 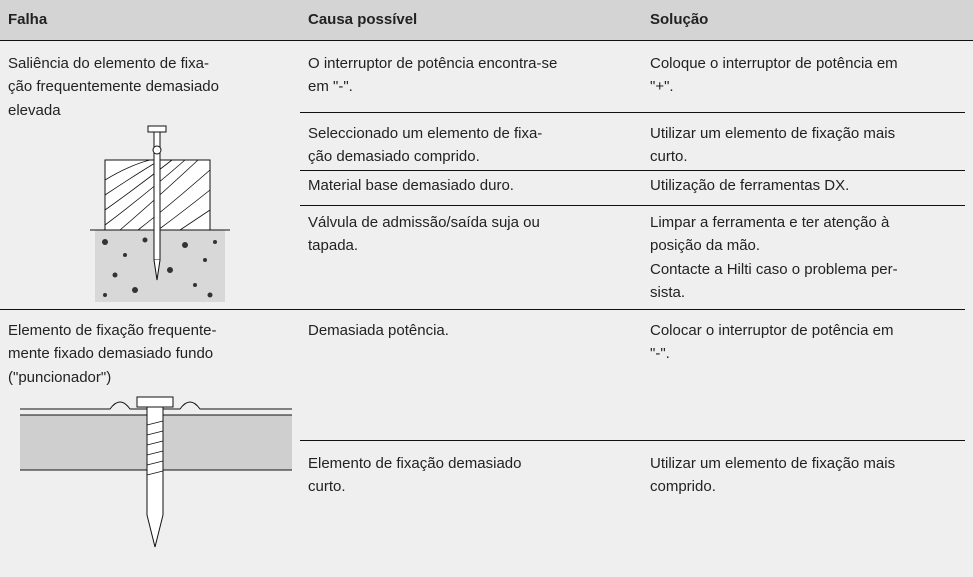 What do you see at coordinates (330, 87) in the screenshot?
I see `text-line: em "-".` at bounding box center [330, 87].